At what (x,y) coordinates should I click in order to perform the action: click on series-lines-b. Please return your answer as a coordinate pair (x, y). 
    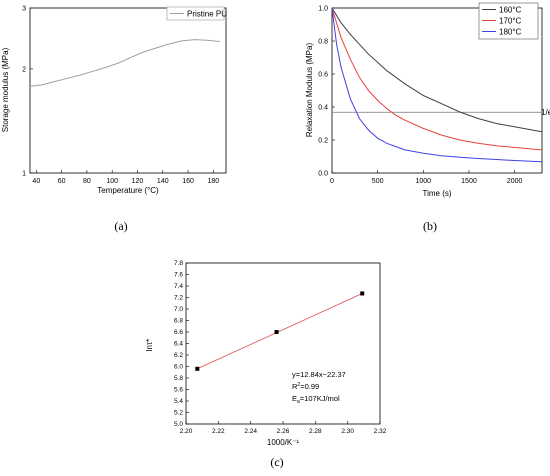
    Looking at the image, I should click on (437, 85).